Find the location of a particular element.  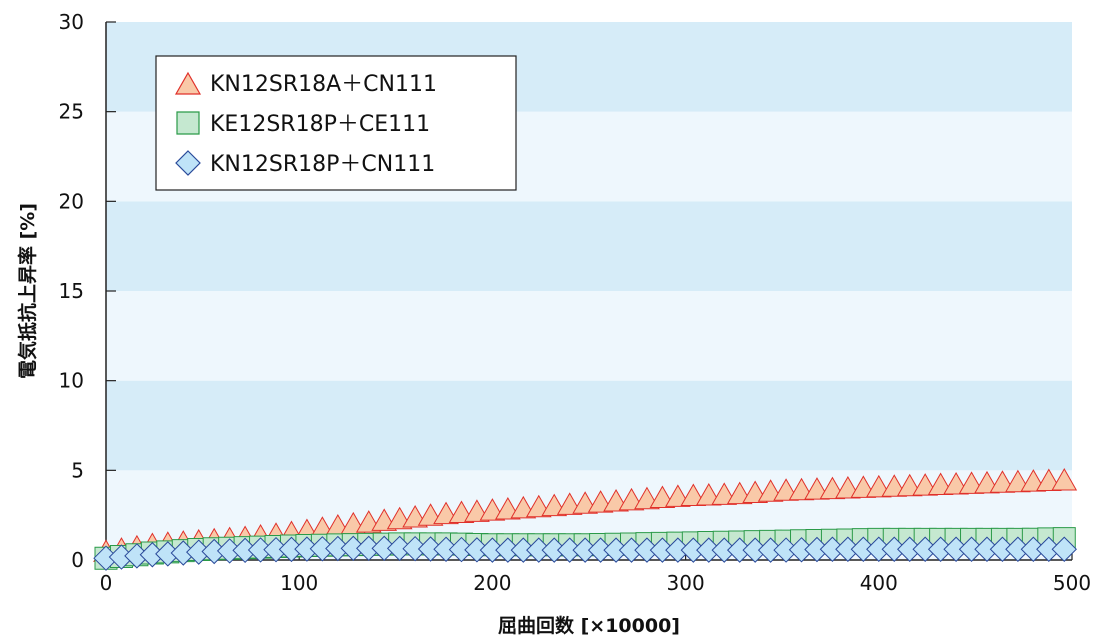

legend-box is located at coordinates (336, 123).